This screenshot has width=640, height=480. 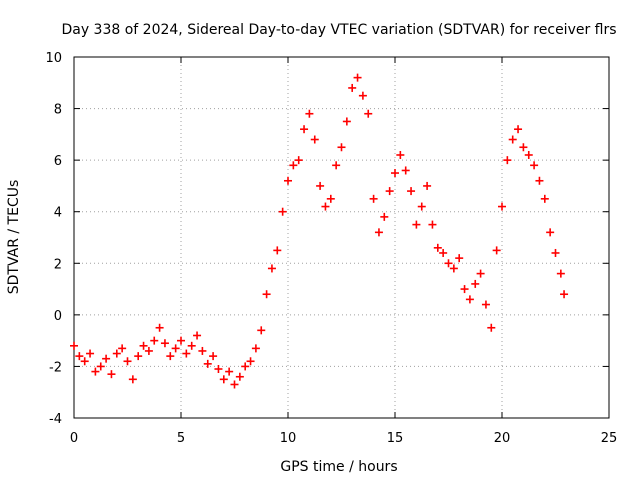 I want to click on y-axis-label: SDTVAR / TECUs, so click(x=14, y=237).